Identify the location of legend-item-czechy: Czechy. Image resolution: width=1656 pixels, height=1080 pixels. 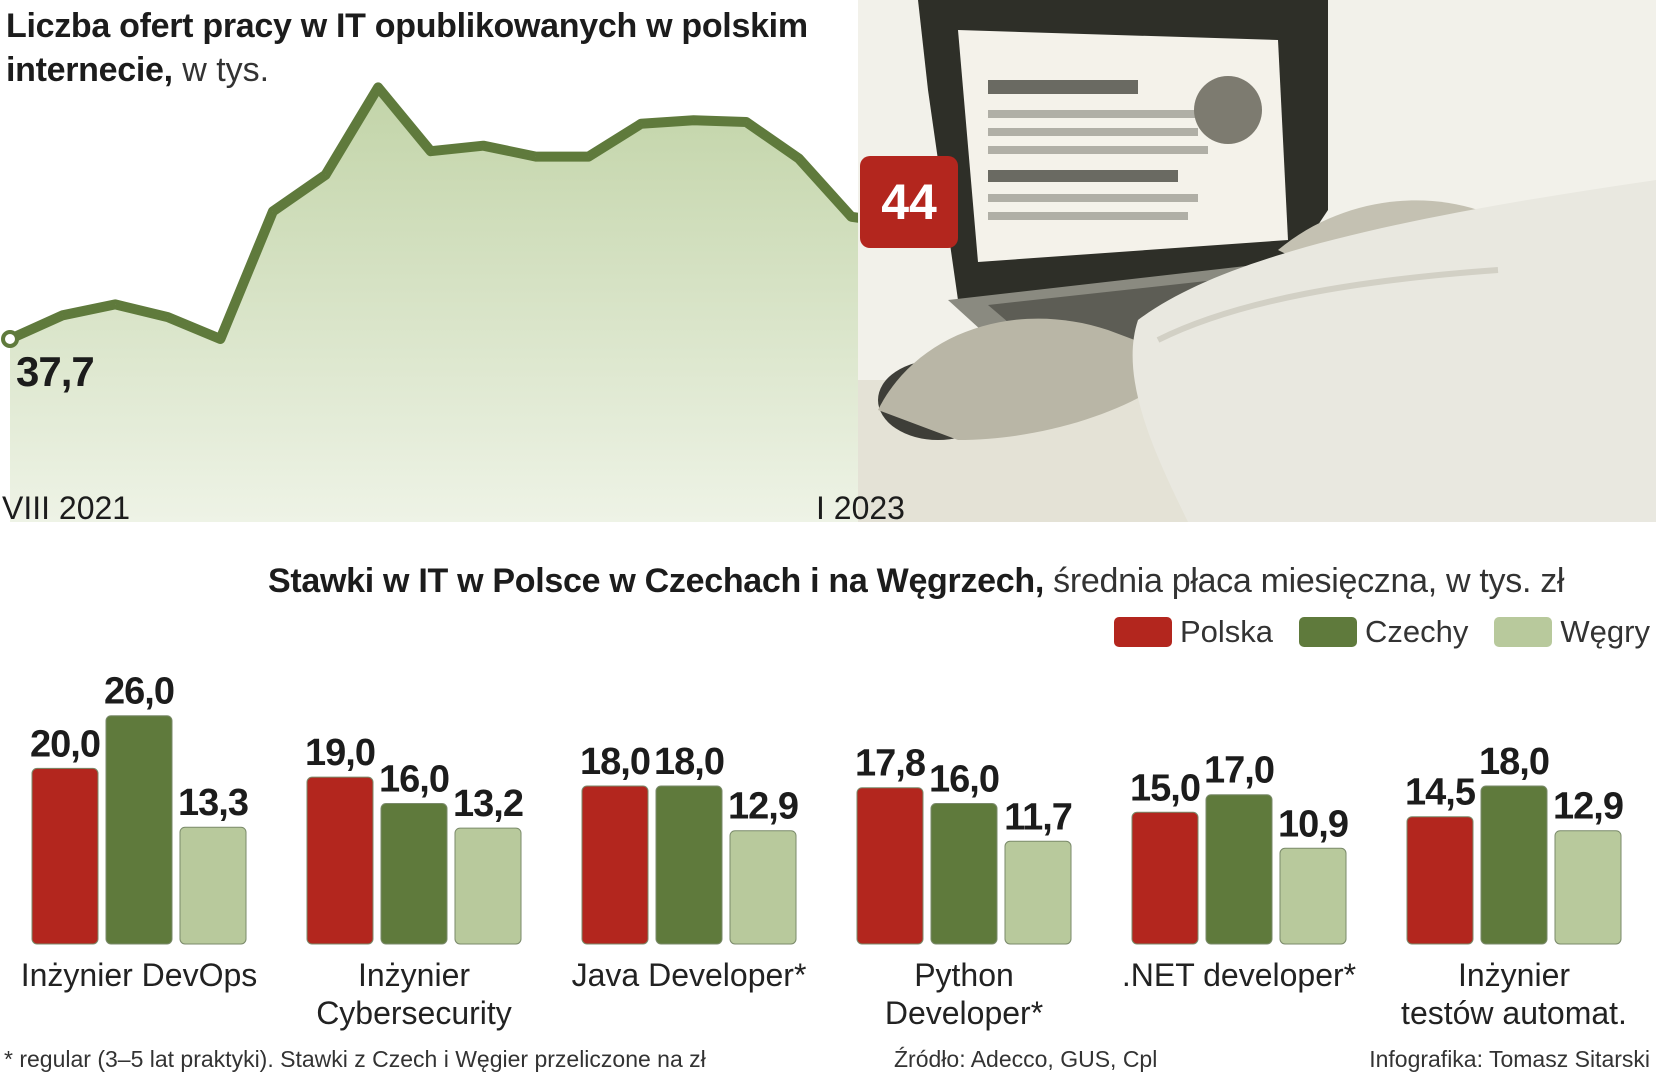
(1383, 632).